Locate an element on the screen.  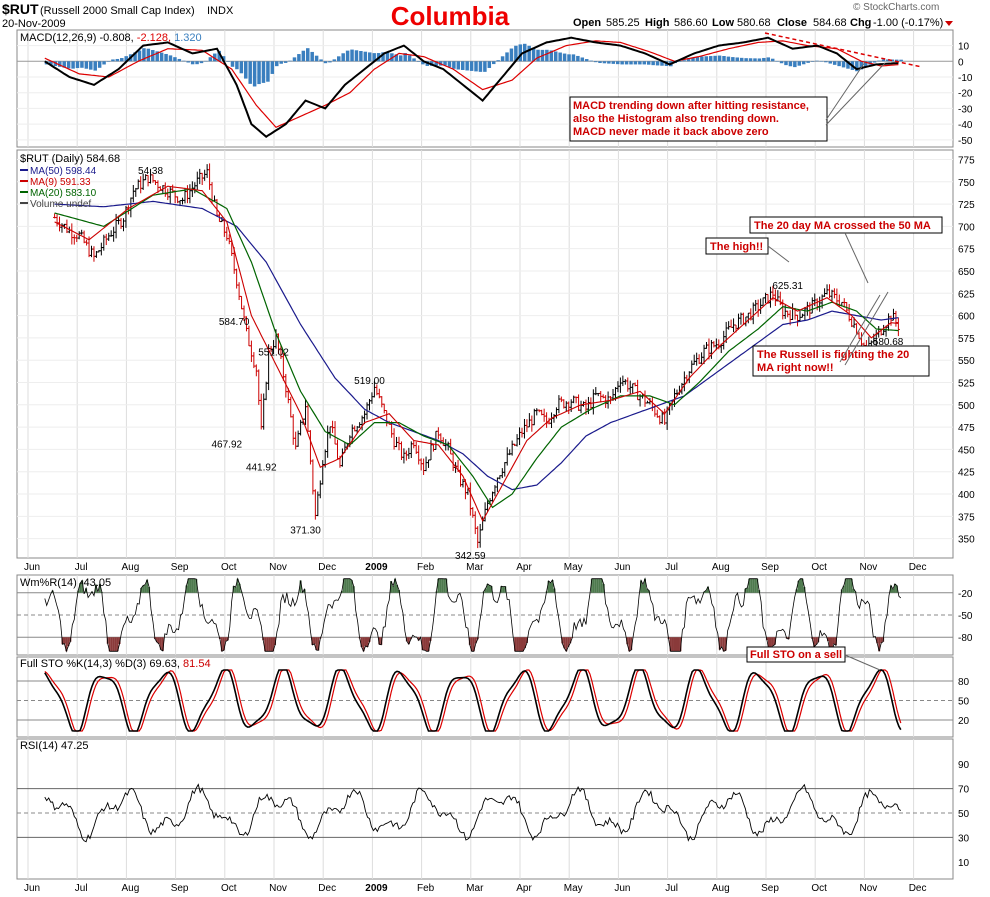
close-value: 584.68 is located at coordinates (830, 23).